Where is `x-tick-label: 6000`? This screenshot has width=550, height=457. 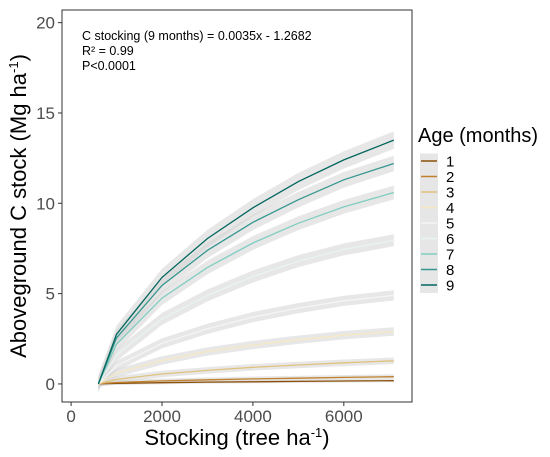 x-tick-label: 6000 is located at coordinates (344, 416).